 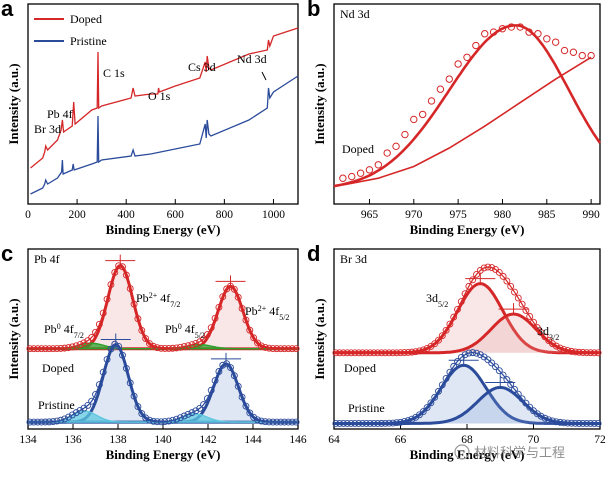 What do you see at coordinates (313, 10) in the screenshot?
I see `panel-letter: b` at bounding box center [313, 10].